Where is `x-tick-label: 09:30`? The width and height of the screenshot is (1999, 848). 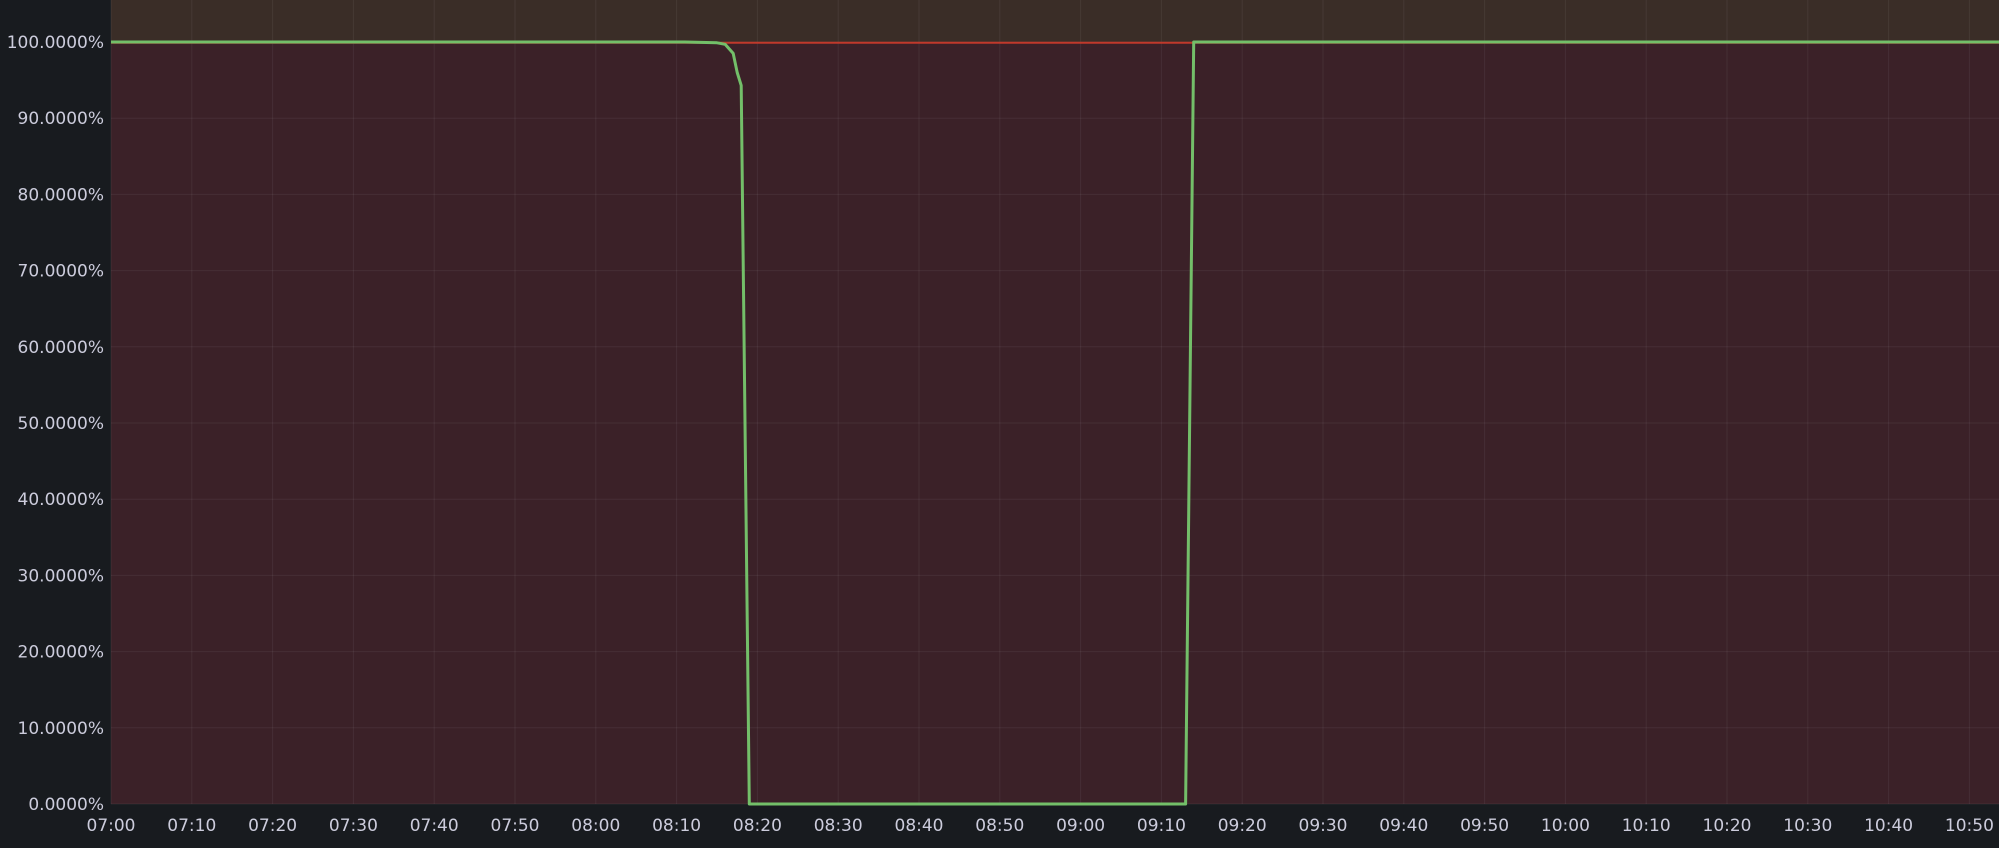 x-tick-label: 09:30 is located at coordinates (1323, 826).